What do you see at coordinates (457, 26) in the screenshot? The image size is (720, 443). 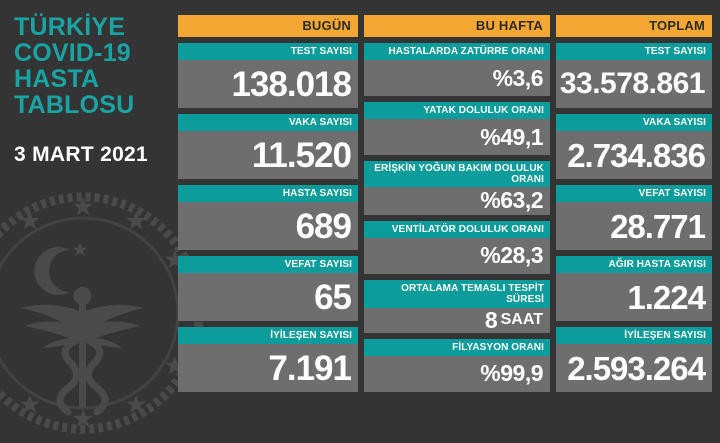 I see `column-heading-this-week: BU HAFTA` at bounding box center [457, 26].